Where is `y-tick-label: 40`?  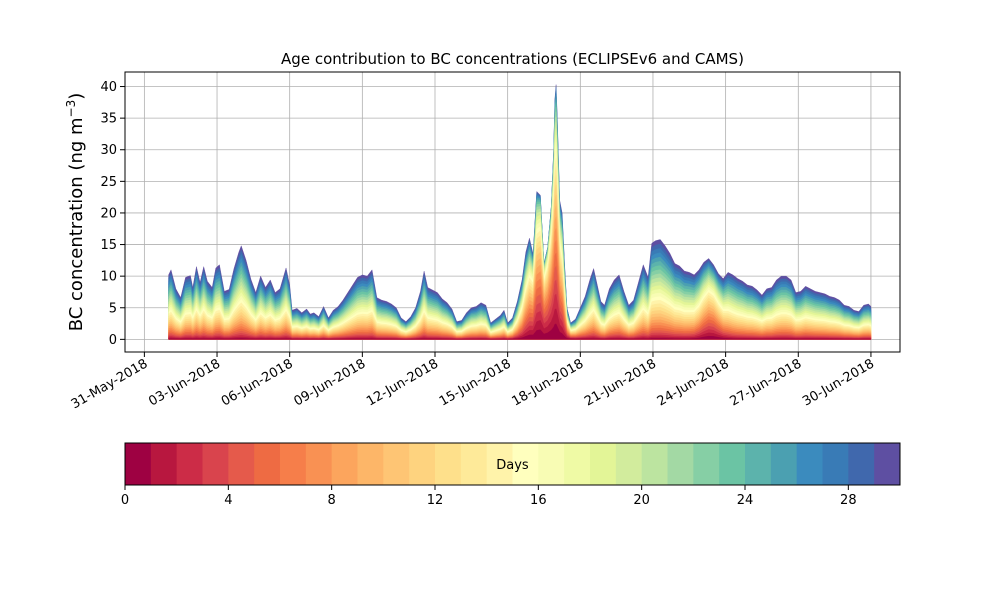 y-tick-label: 40 is located at coordinates (108, 87).